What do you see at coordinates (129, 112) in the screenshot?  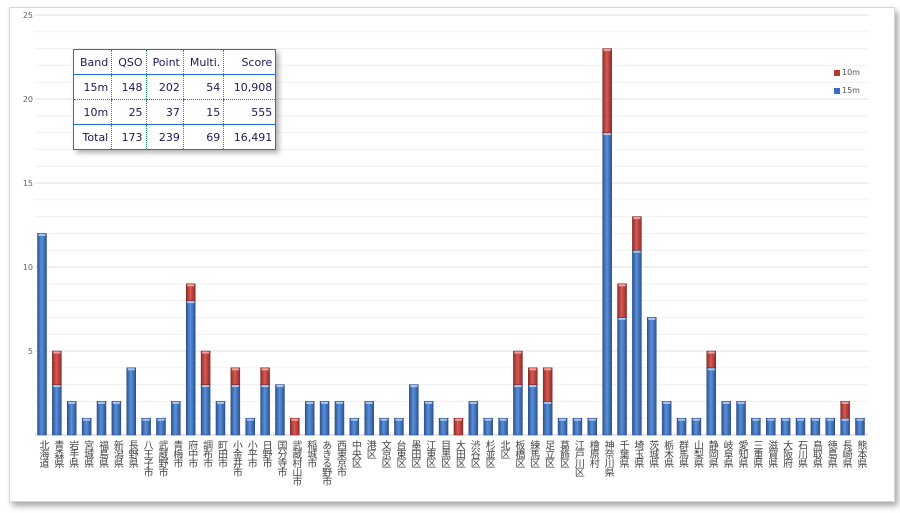 I see `cell: 25` at bounding box center [129, 112].